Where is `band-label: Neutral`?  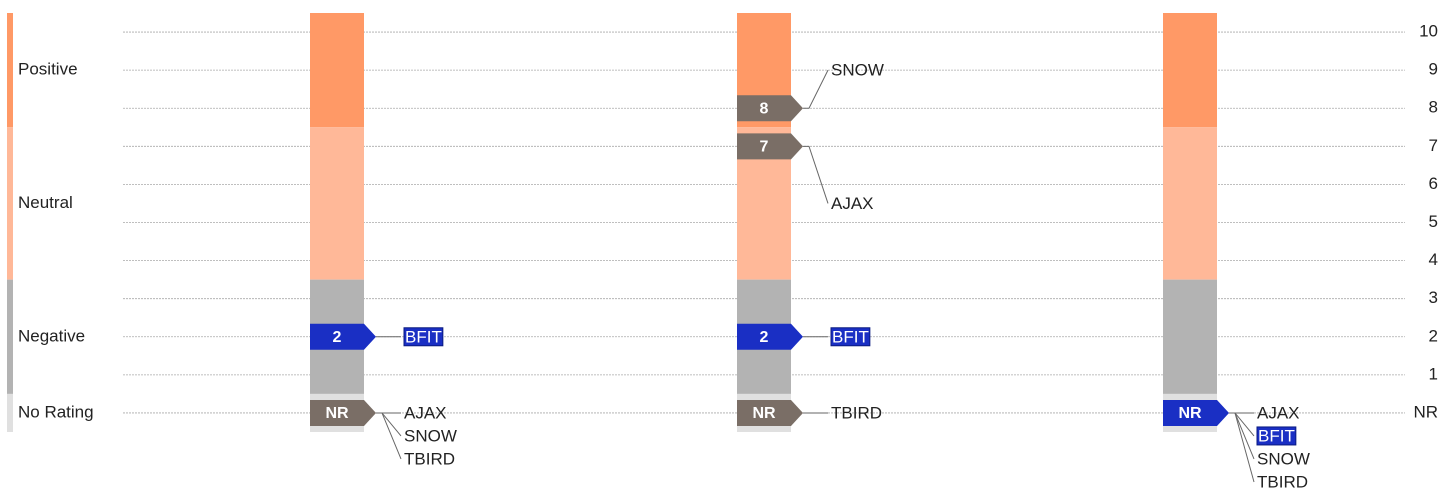 band-label: Neutral is located at coordinates (45, 202).